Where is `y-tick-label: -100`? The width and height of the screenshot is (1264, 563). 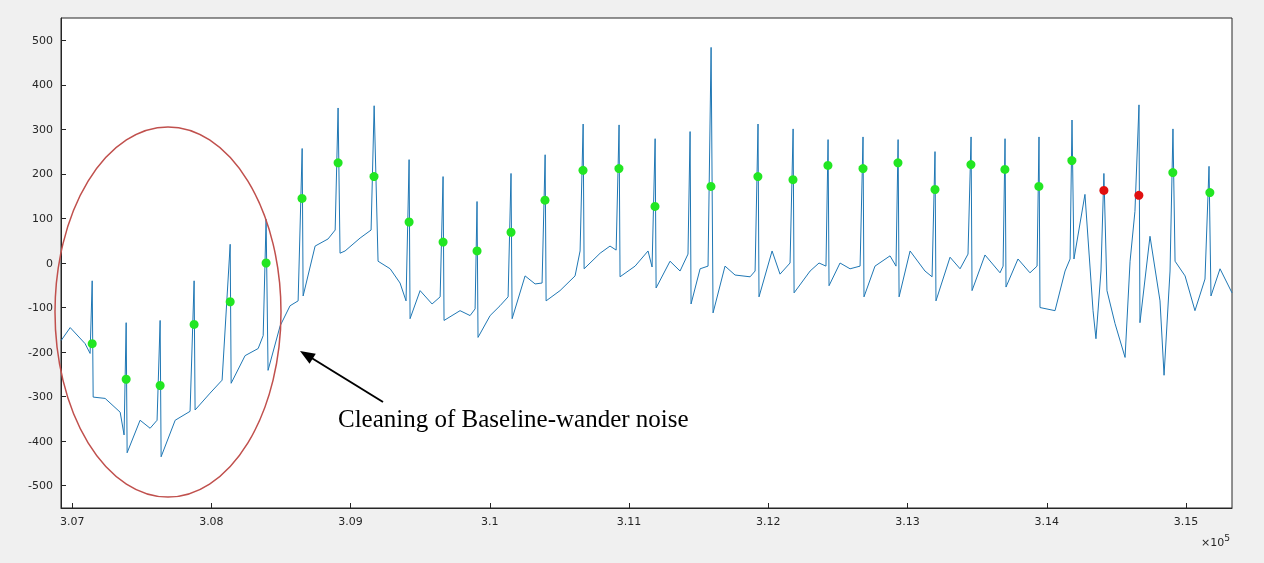 y-tick-label: -100 is located at coordinates (40, 308).